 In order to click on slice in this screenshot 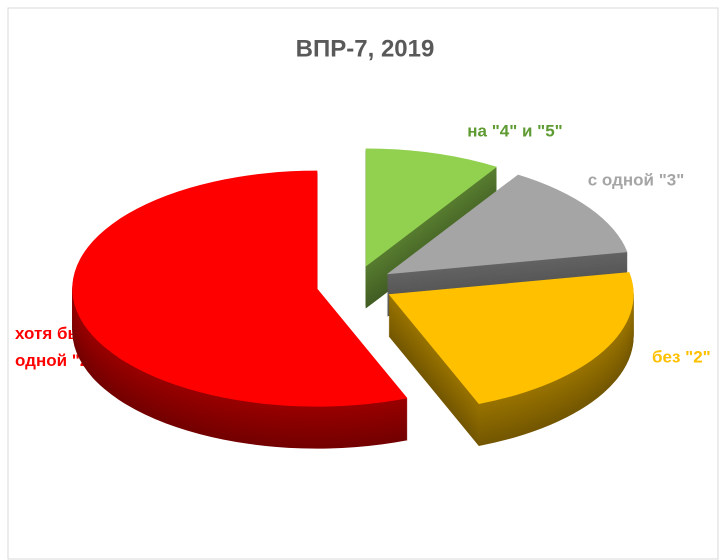, I will do `click(511, 359)`.